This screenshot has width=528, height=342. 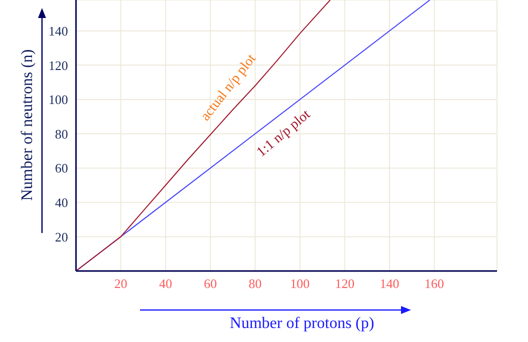 I want to click on y-tick-label: 80, so click(x=61, y=134).